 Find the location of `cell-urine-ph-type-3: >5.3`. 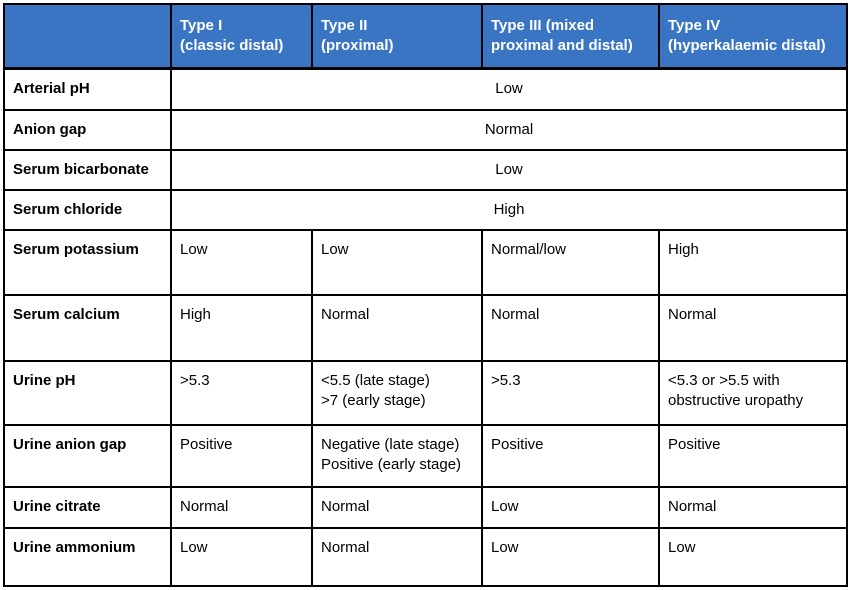

cell-urine-ph-type-3: >5.3 is located at coordinates (570, 393).